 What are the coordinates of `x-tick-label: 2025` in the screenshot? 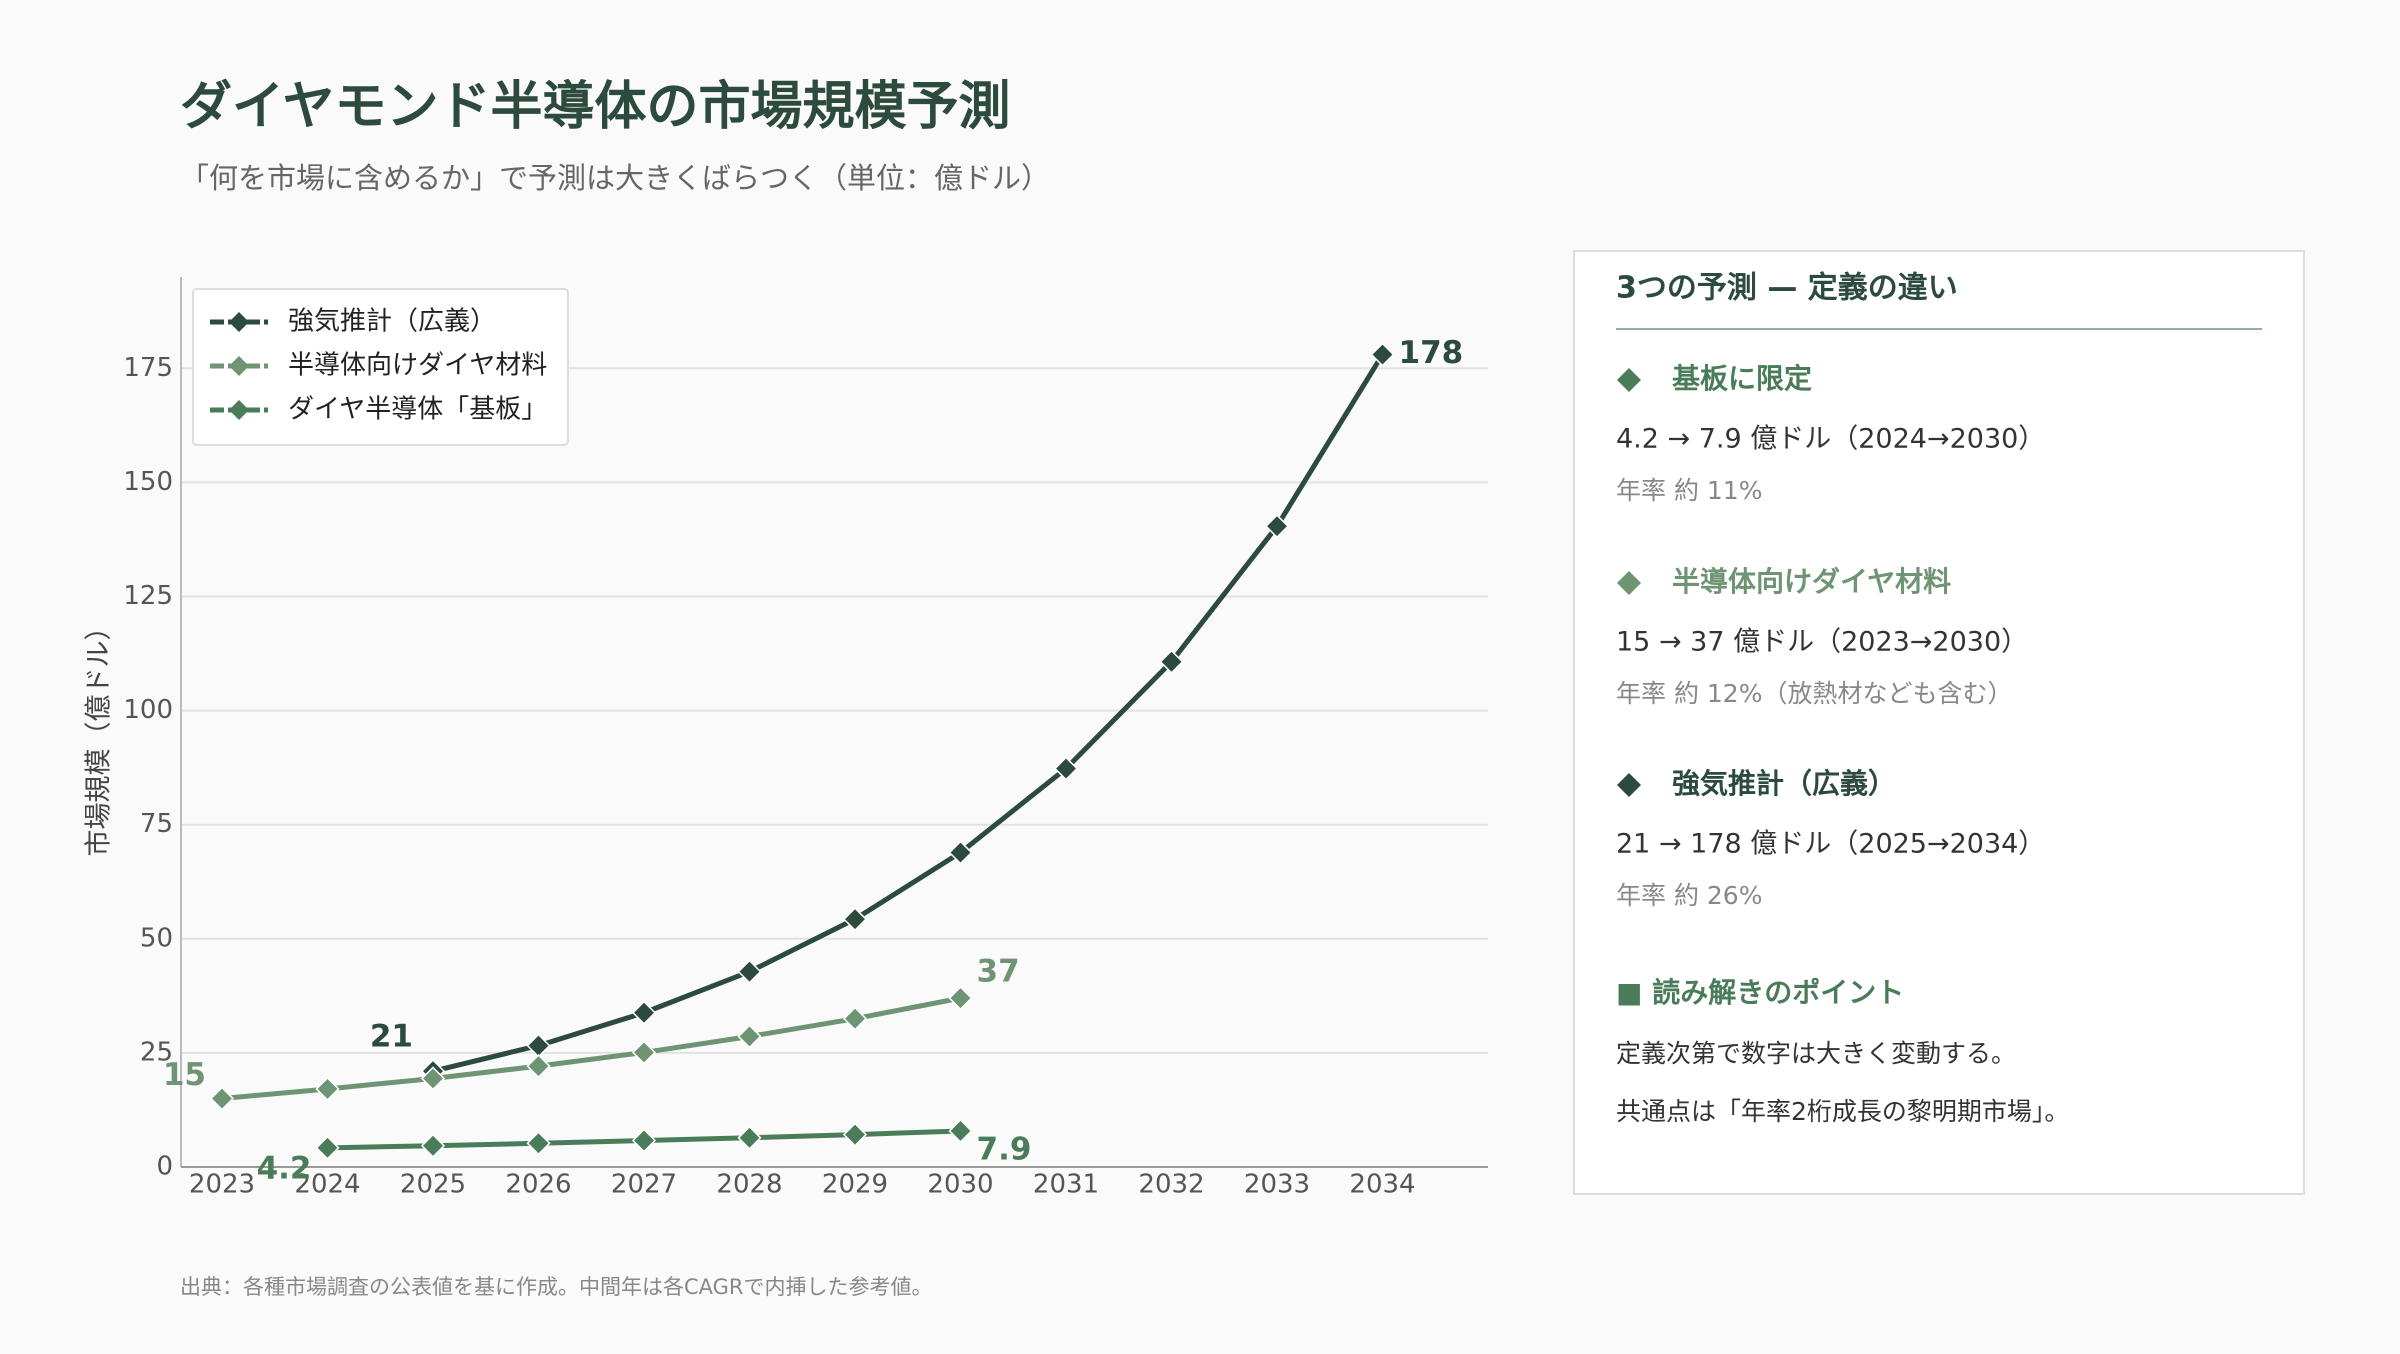 It's located at (433, 1185).